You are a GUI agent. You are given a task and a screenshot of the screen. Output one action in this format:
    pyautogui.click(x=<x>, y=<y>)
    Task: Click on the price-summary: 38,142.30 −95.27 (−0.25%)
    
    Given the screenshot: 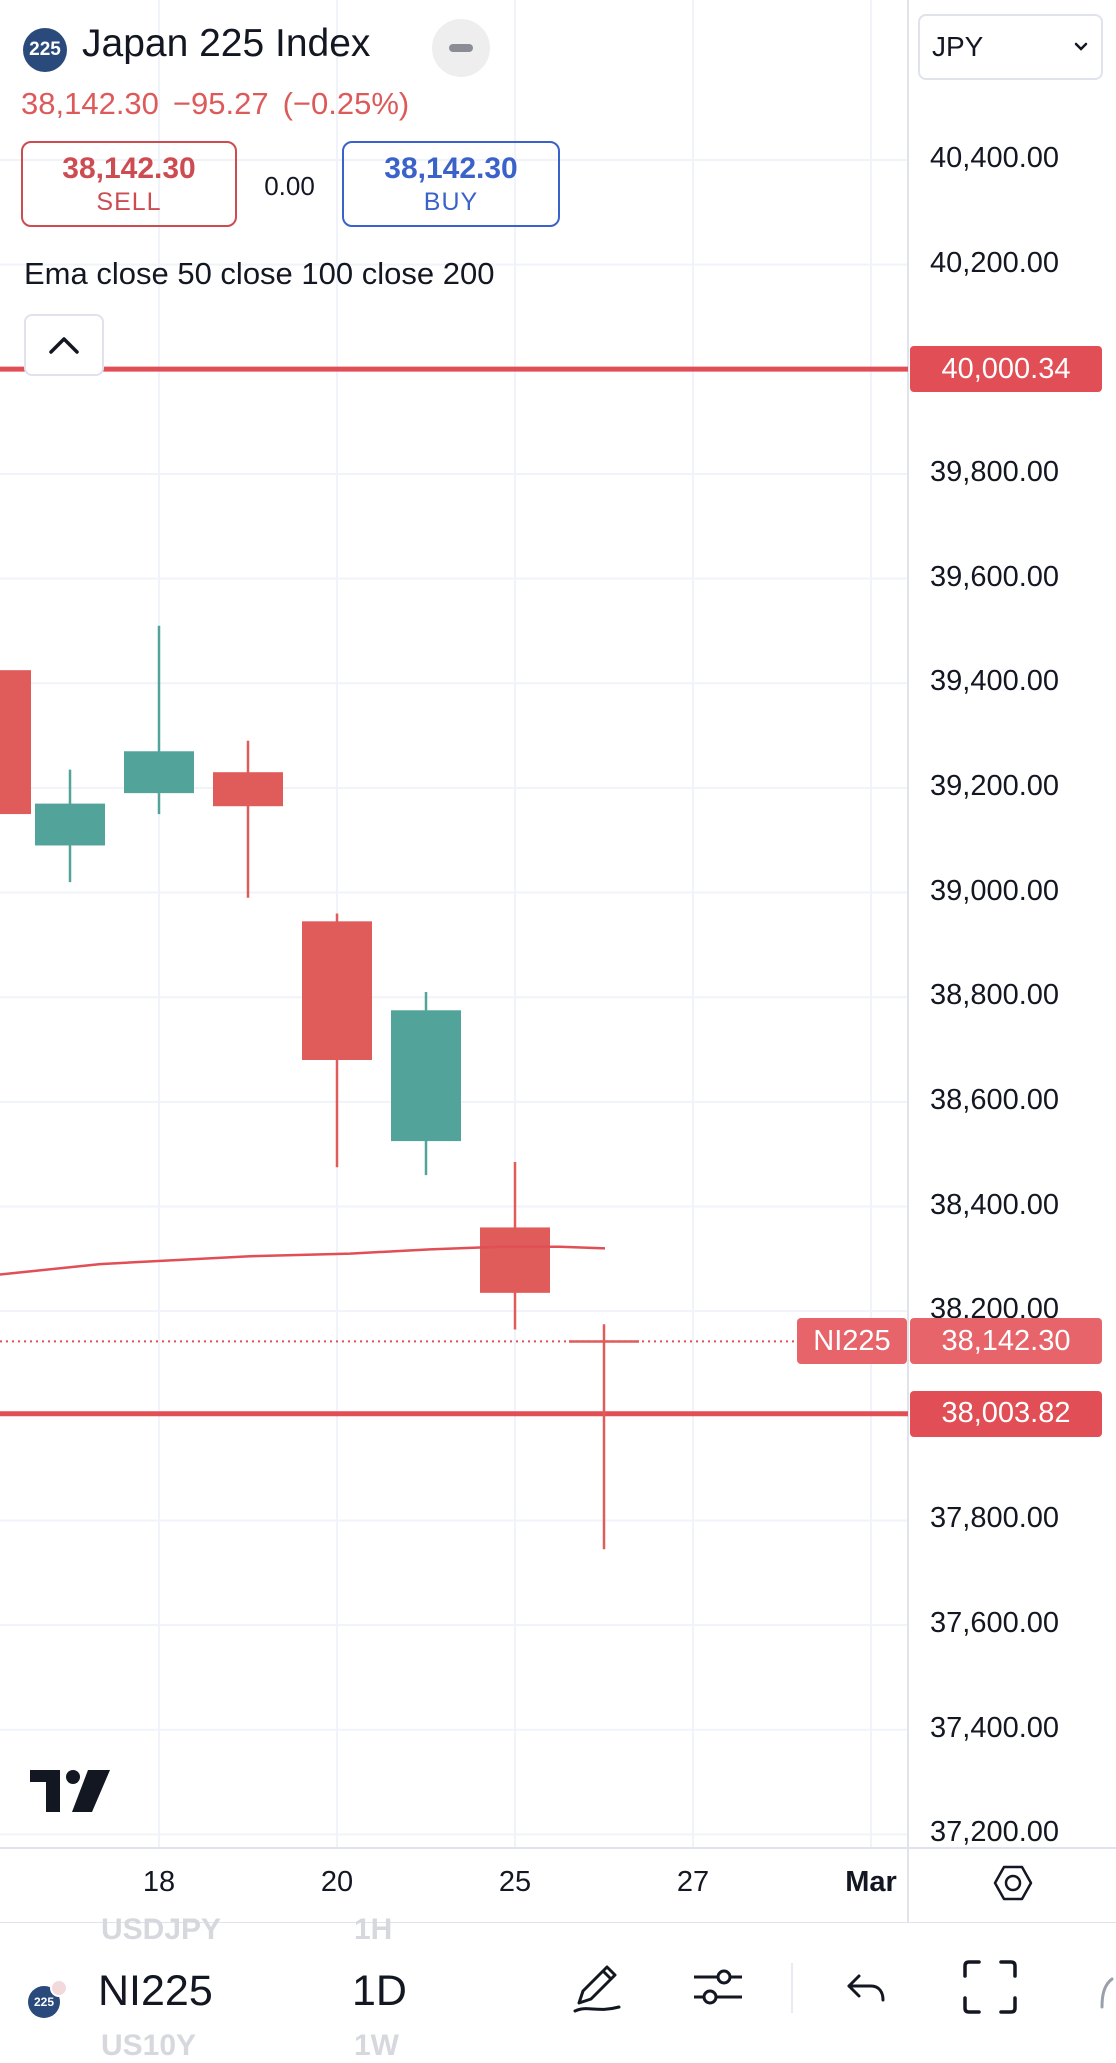 What is the action you would take?
    pyautogui.click(x=222, y=104)
    